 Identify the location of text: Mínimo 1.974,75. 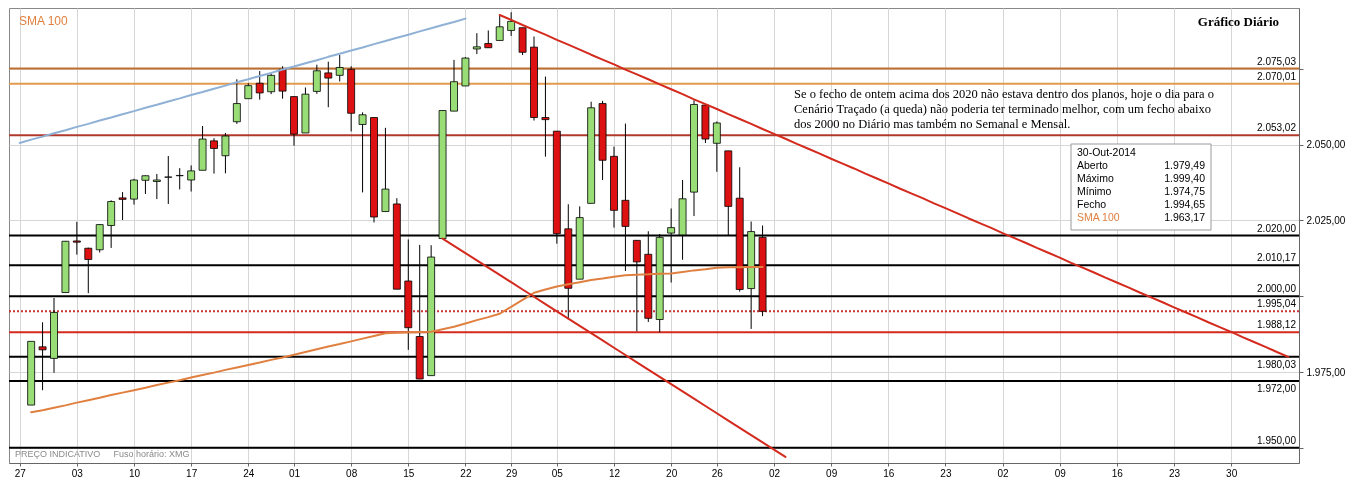
(1141, 191).